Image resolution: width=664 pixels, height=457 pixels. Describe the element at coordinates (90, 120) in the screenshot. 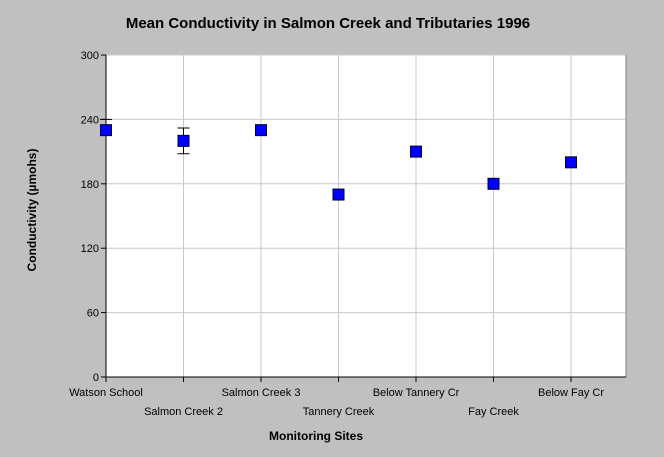

I see `y-tick-label: 240` at that location.